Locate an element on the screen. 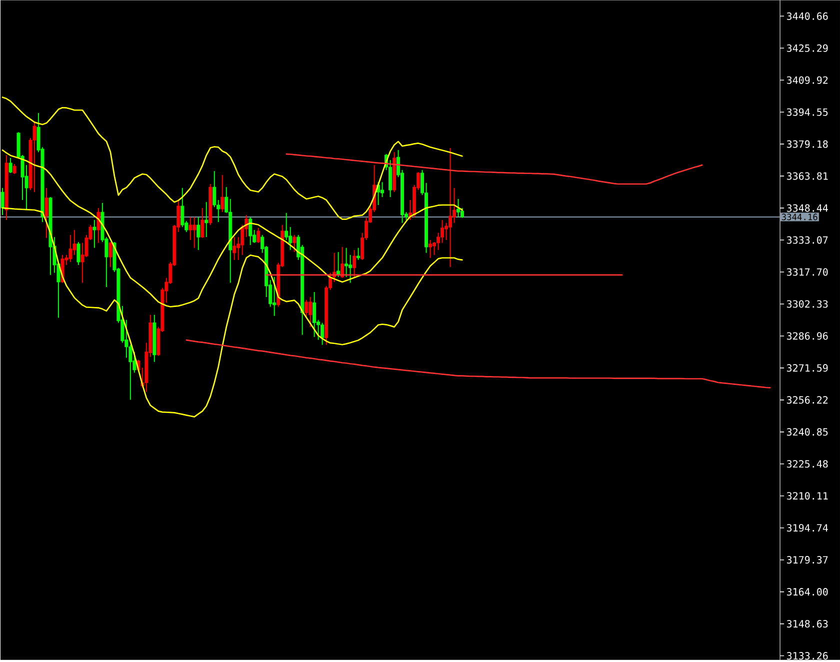 The width and height of the screenshot is (840, 662). y-tick-label: 3333.07 is located at coordinates (807, 240).